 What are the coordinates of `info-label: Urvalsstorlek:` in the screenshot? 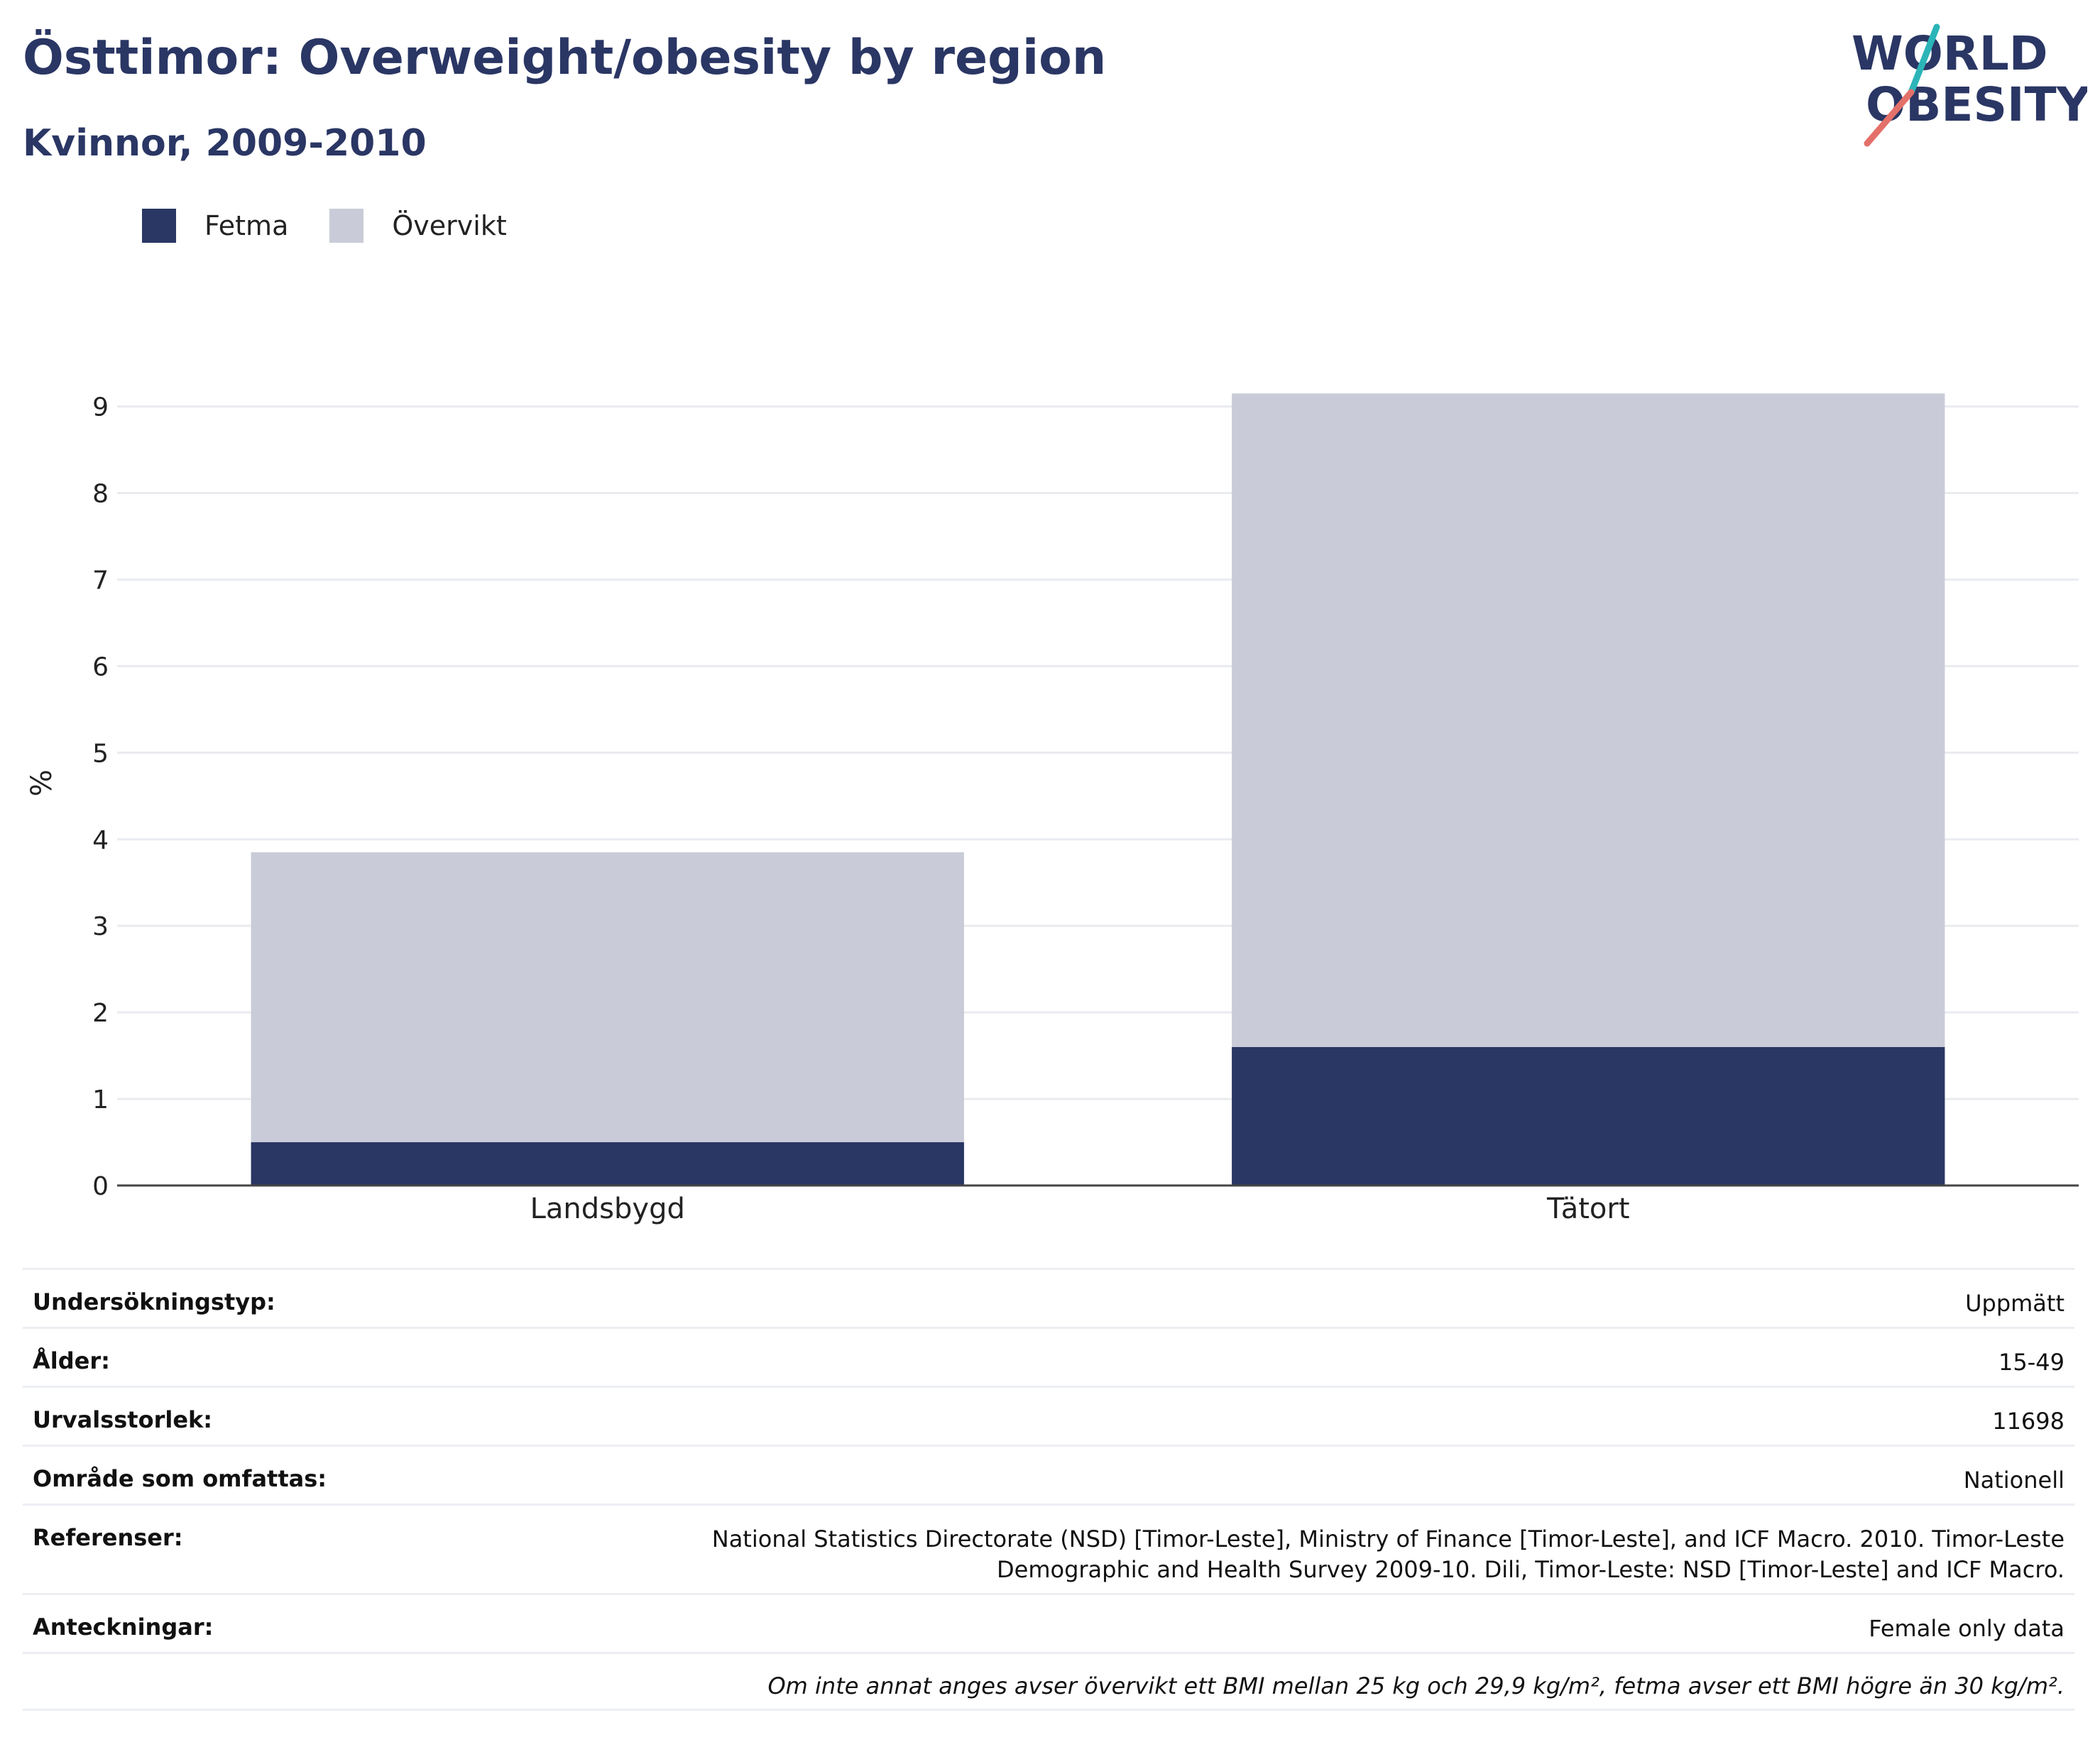 It's located at (123, 1419).